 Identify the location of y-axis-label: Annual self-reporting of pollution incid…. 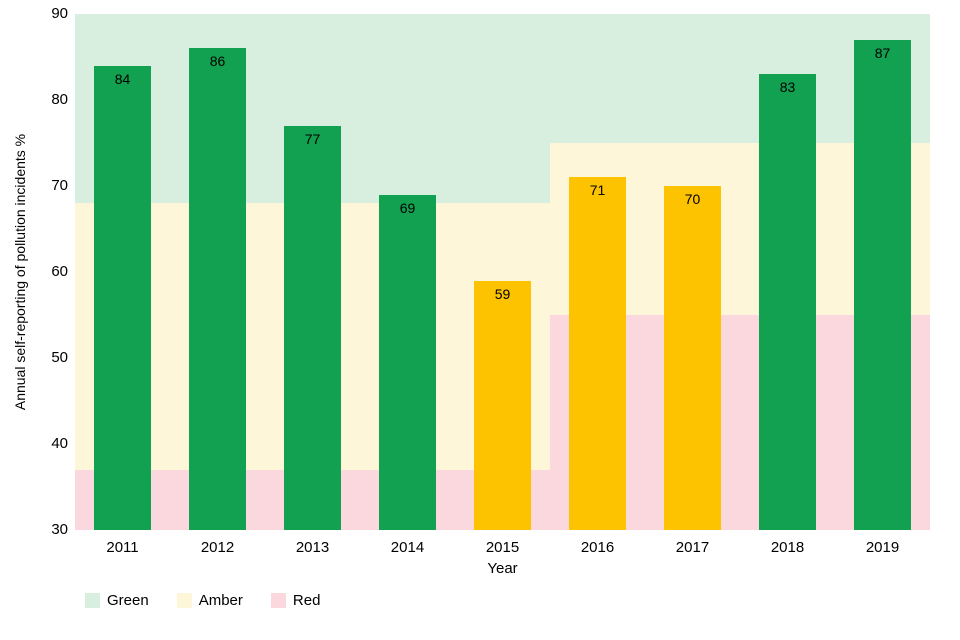
(20, 272).